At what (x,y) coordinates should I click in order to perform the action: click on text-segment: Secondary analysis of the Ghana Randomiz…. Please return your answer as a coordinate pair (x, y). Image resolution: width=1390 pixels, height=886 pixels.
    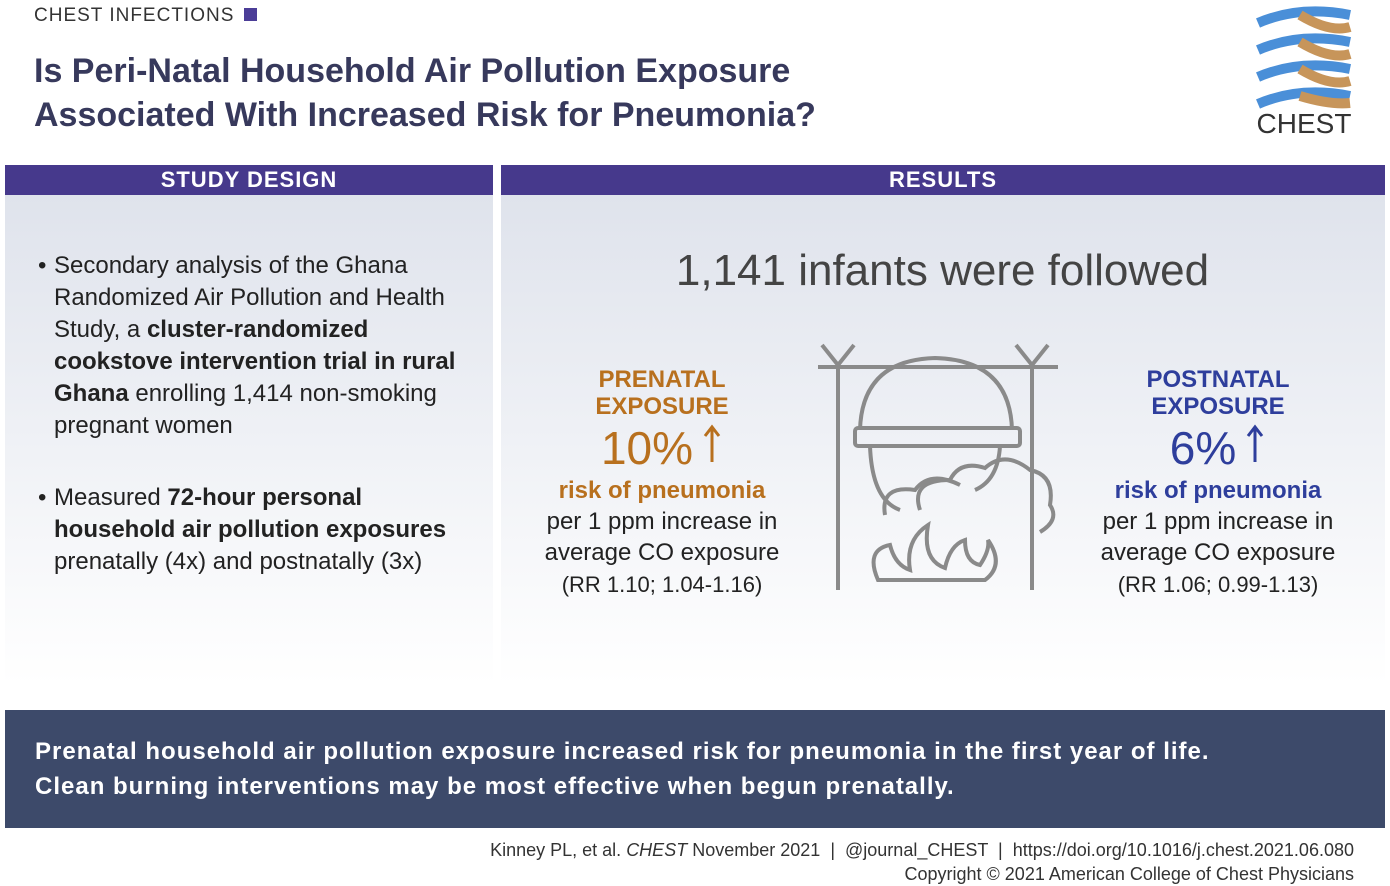
    Looking at the image, I should click on (249, 297).